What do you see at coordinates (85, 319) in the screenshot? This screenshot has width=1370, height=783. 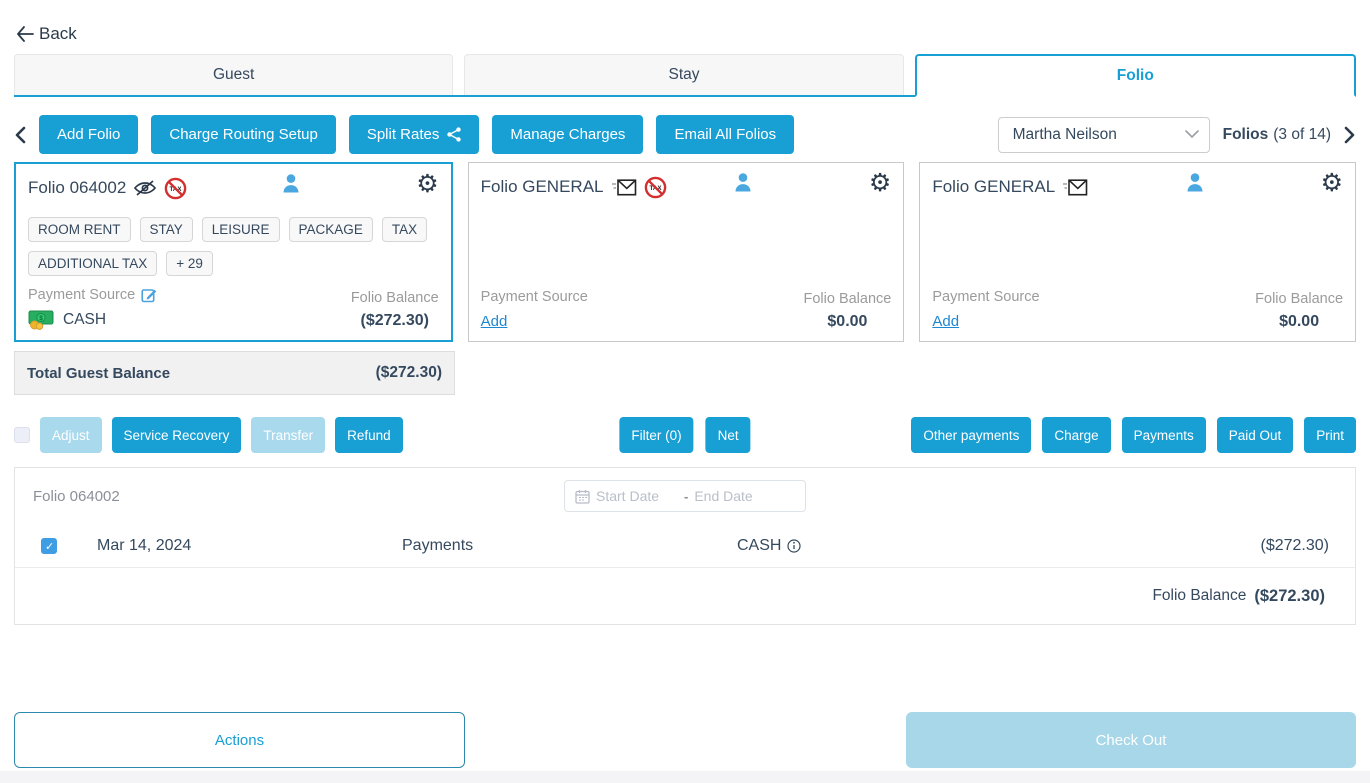 I see `payment-source-value: CASH` at bounding box center [85, 319].